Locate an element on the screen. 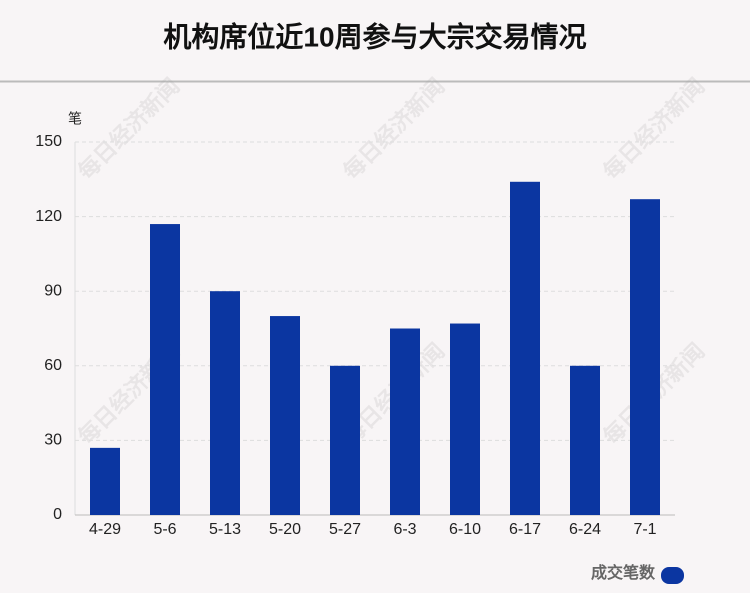  y-tick-label: 60 is located at coordinates (53, 365).